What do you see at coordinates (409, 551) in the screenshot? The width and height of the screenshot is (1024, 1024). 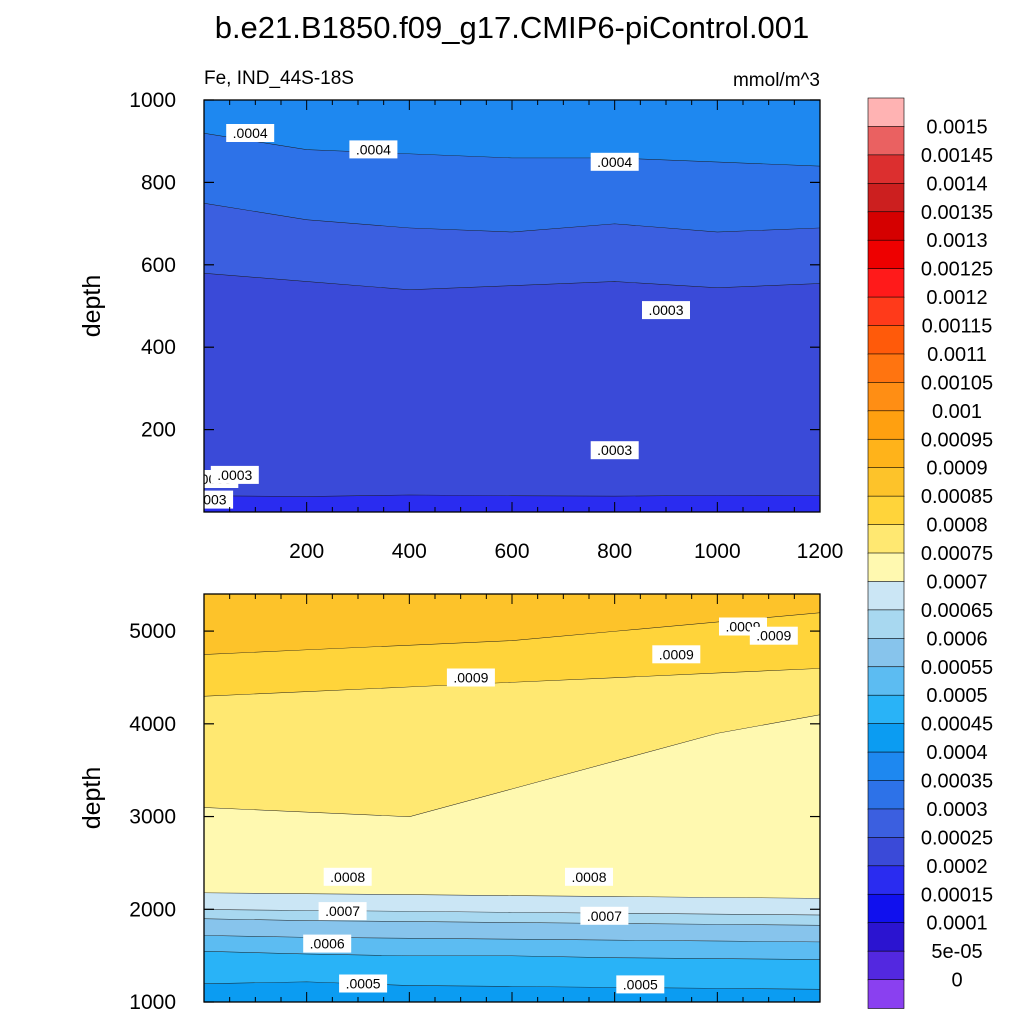 I see `x-tick-label: 400` at bounding box center [409, 551].